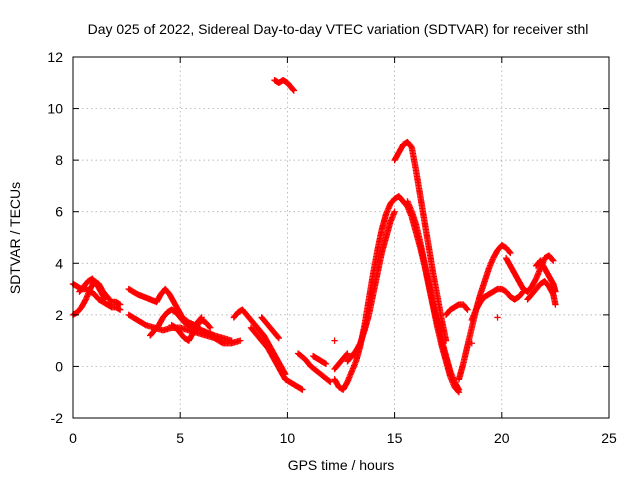 The height and width of the screenshot is (480, 640). Describe the element at coordinates (73, 438) in the screenshot. I see `x-tick-label: 0` at that location.